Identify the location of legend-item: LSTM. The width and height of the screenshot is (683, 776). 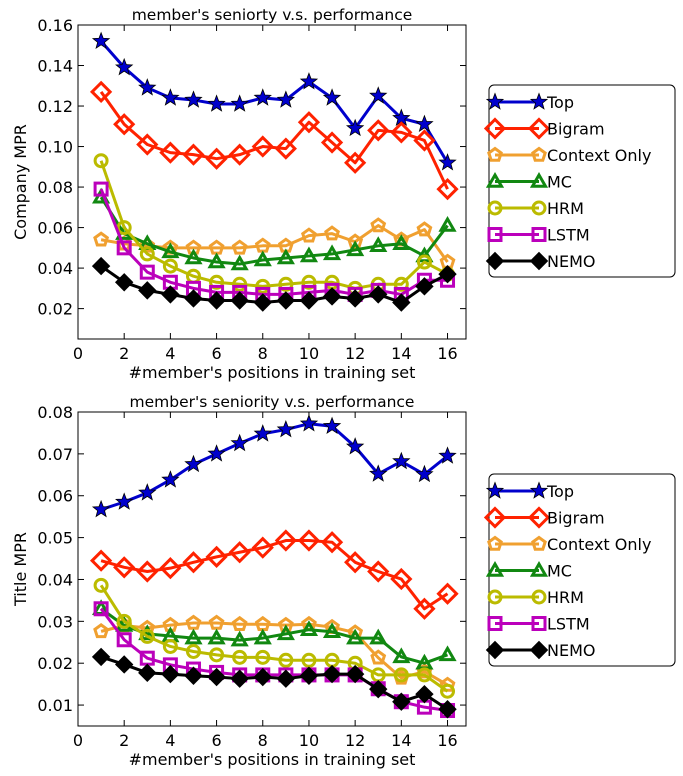
(538, 235).